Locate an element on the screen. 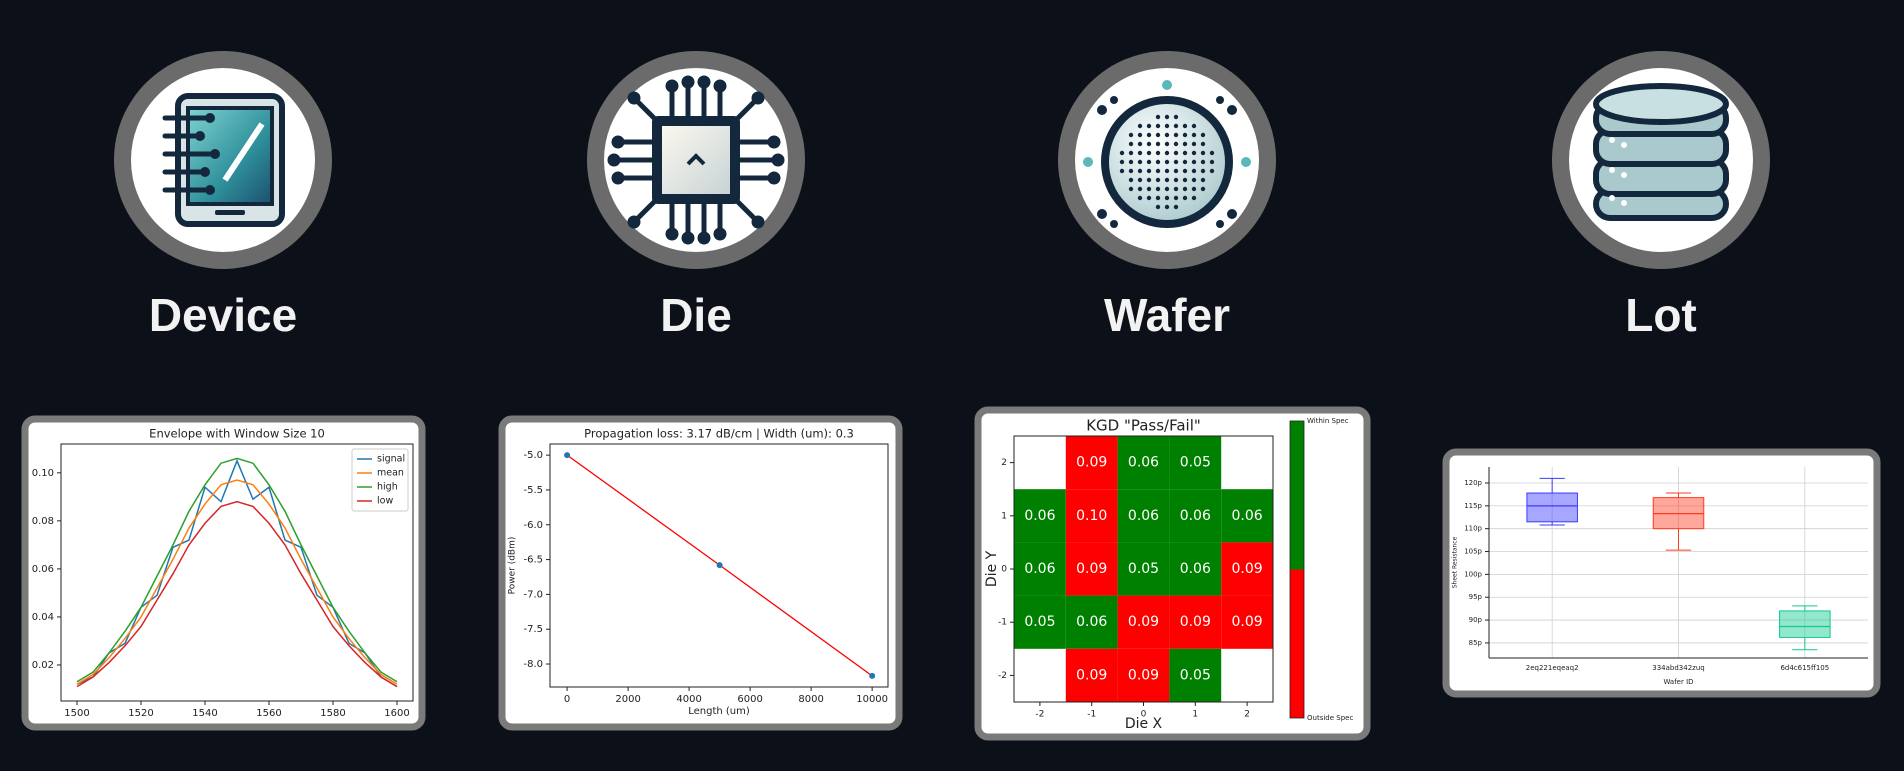 The image size is (1904, 771). die-value: 0.10 is located at coordinates (1091, 516).